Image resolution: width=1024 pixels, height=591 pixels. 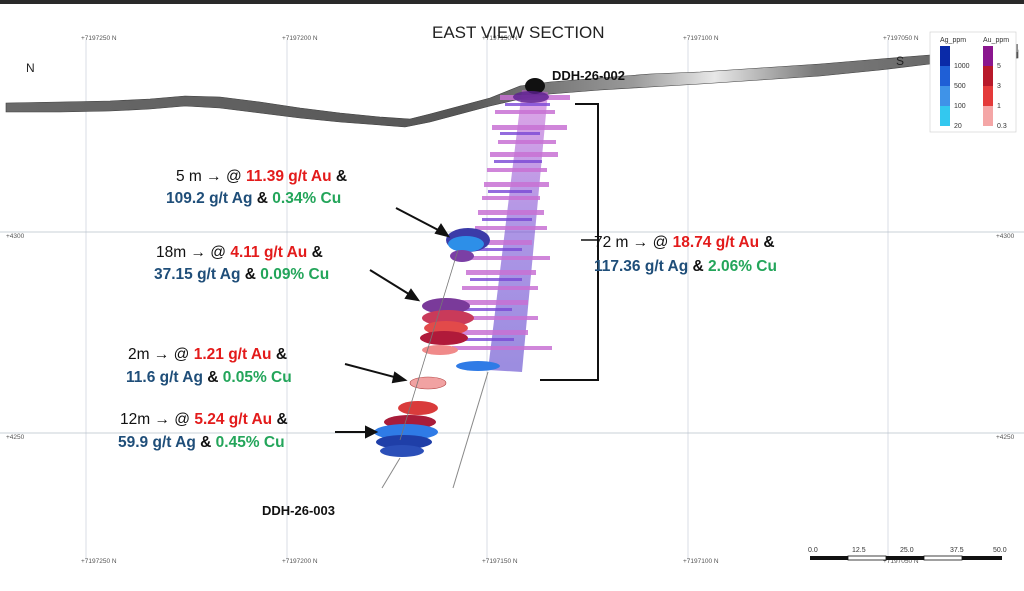 What do you see at coordinates (716, 242) in the screenshot?
I see `au-grade: 18.74 g/t Au` at bounding box center [716, 242].